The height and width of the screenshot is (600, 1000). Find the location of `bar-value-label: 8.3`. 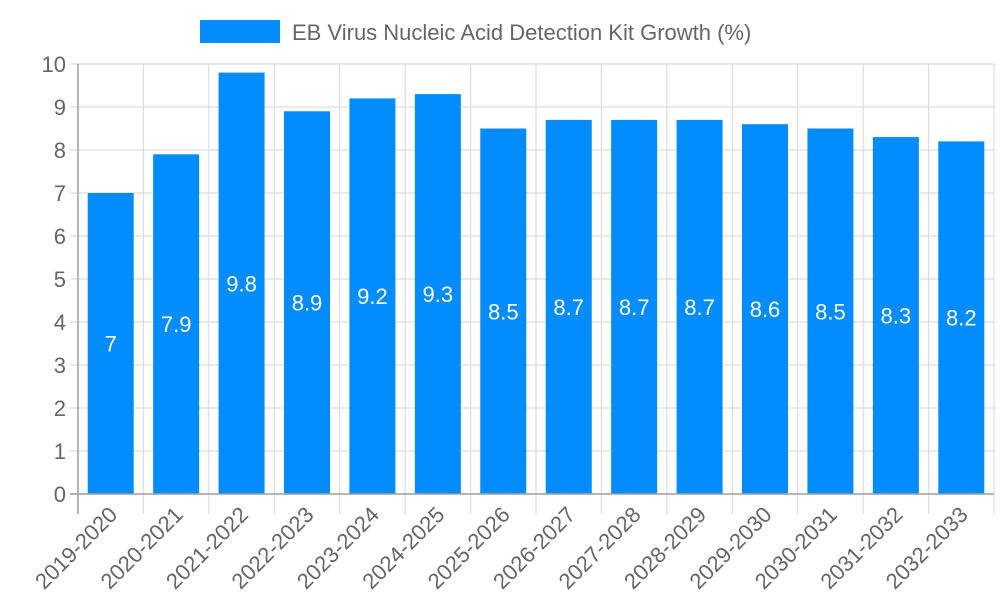

bar-value-label: 8.3 is located at coordinates (896, 316).